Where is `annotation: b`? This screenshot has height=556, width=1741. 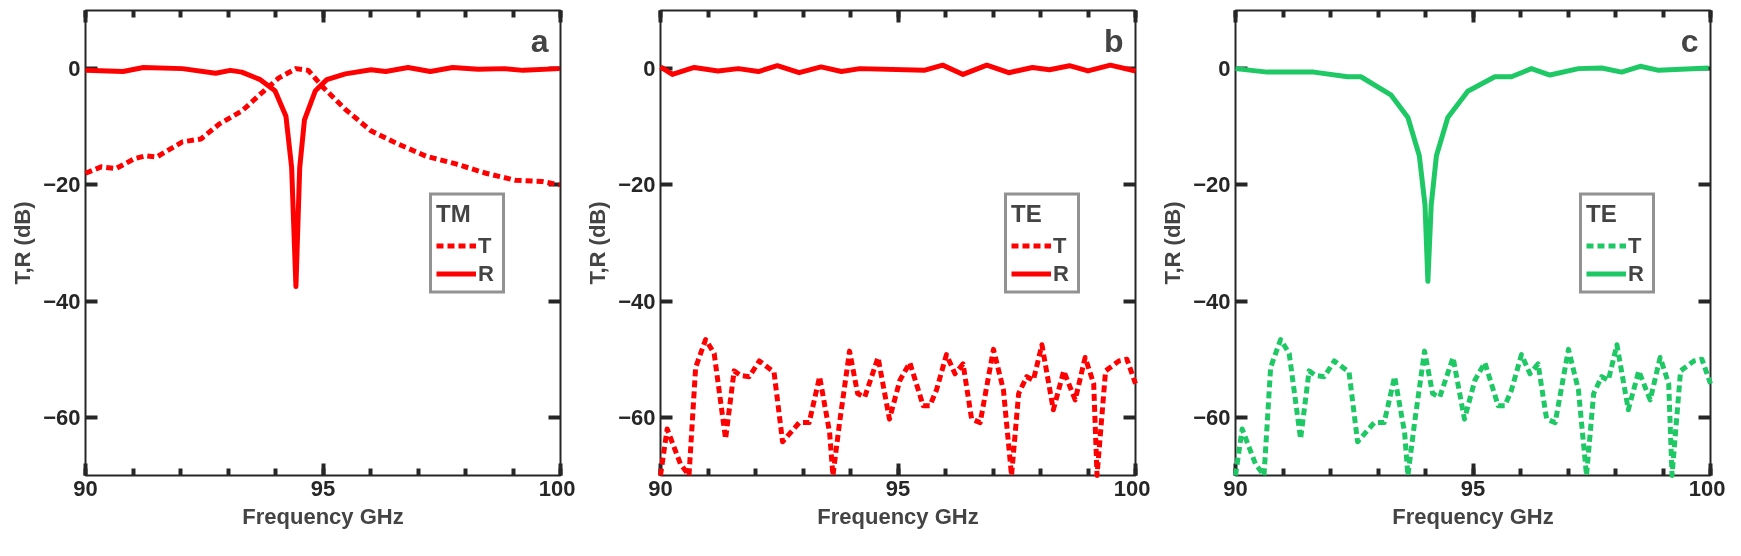
annotation: b is located at coordinates (1113, 40).